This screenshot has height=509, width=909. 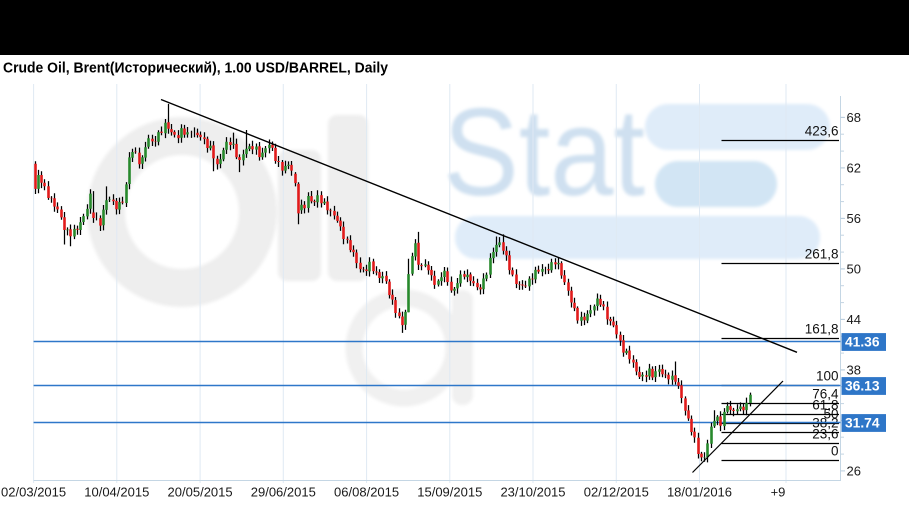 I want to click on svg-text: 41.36, so click(x=862, y=342).